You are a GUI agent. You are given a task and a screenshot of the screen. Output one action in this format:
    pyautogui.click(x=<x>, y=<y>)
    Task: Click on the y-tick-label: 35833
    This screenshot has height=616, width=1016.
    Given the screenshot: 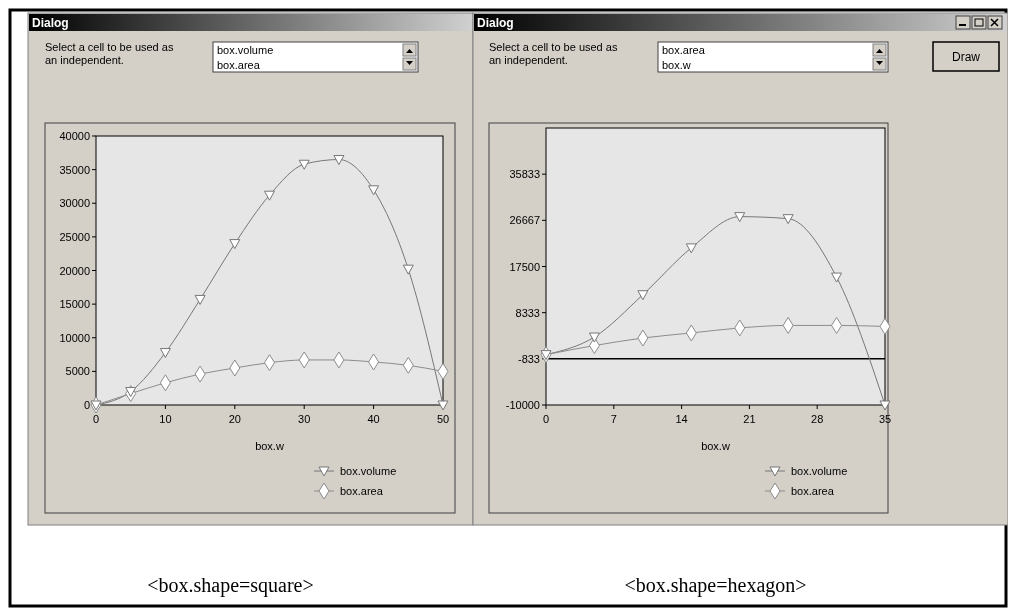 What is the action you would take?
    pyautogui.click(x=524, y=174)
    